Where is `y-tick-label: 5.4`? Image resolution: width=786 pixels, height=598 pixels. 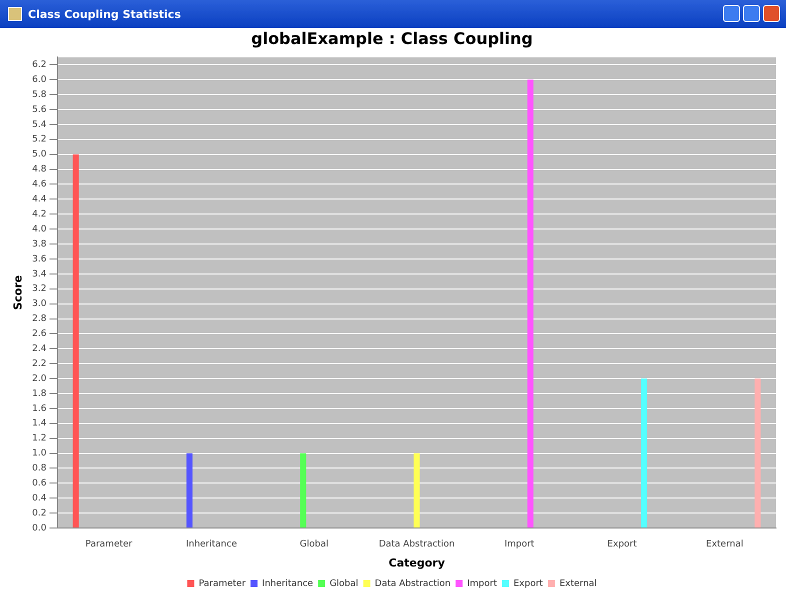 y-tick-label: 5.4 is located at coordinates (39, 125).